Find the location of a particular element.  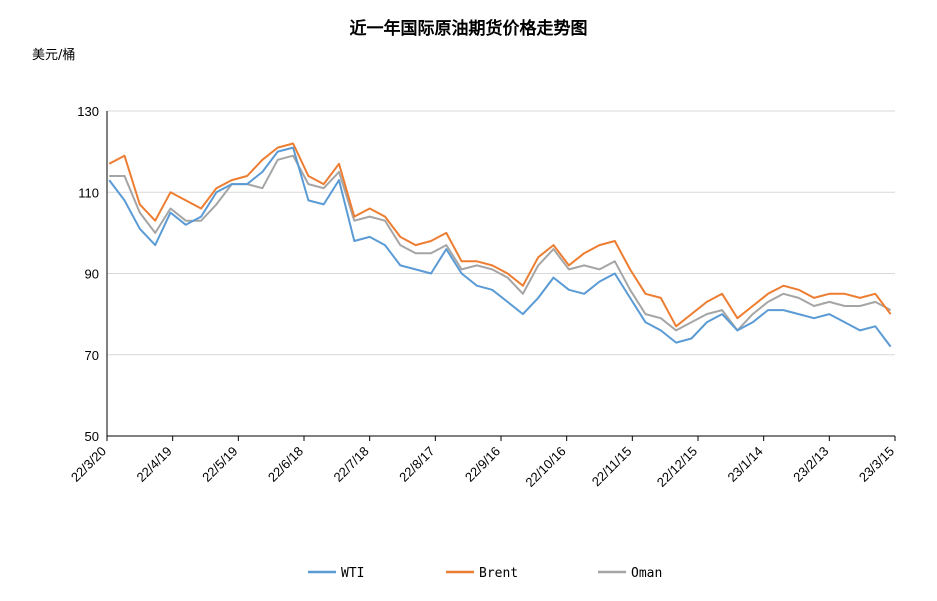

legend: WTI Brent Oman is located at coordinates (485, 573).